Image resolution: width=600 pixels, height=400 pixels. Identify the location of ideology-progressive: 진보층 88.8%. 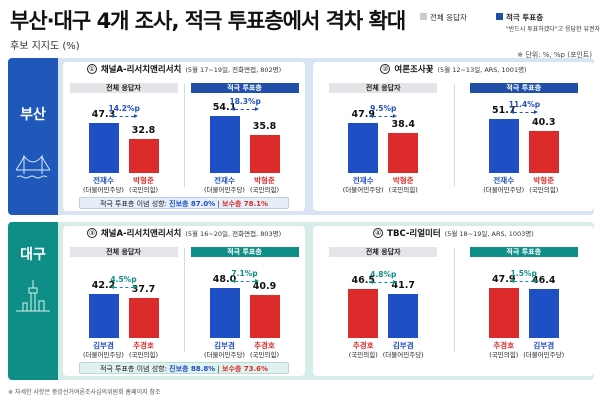
(192, 369).